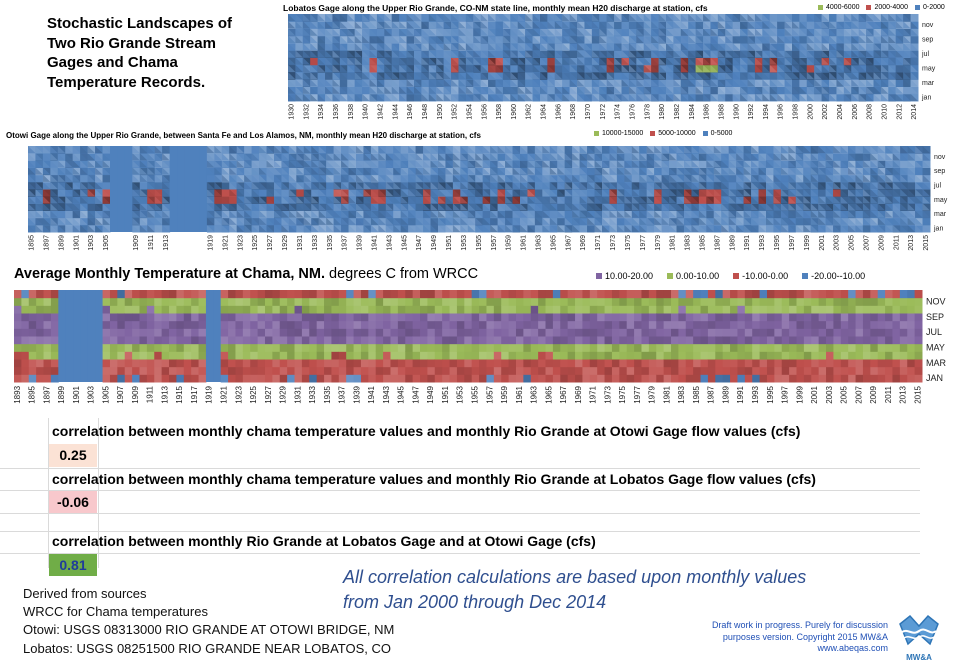  Describe the element at coordinates (469, 112) in the screenshot. I see `x-tick-label: 1954` at that location.